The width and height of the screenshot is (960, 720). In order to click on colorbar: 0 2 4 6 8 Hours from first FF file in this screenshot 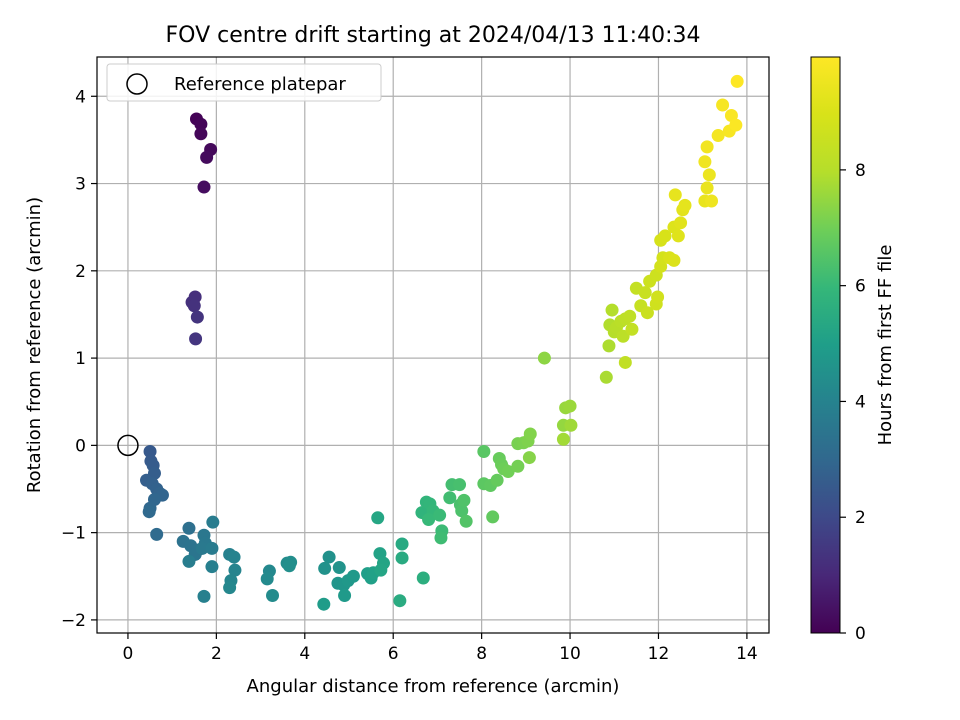, I will do `click(853, 350)`.